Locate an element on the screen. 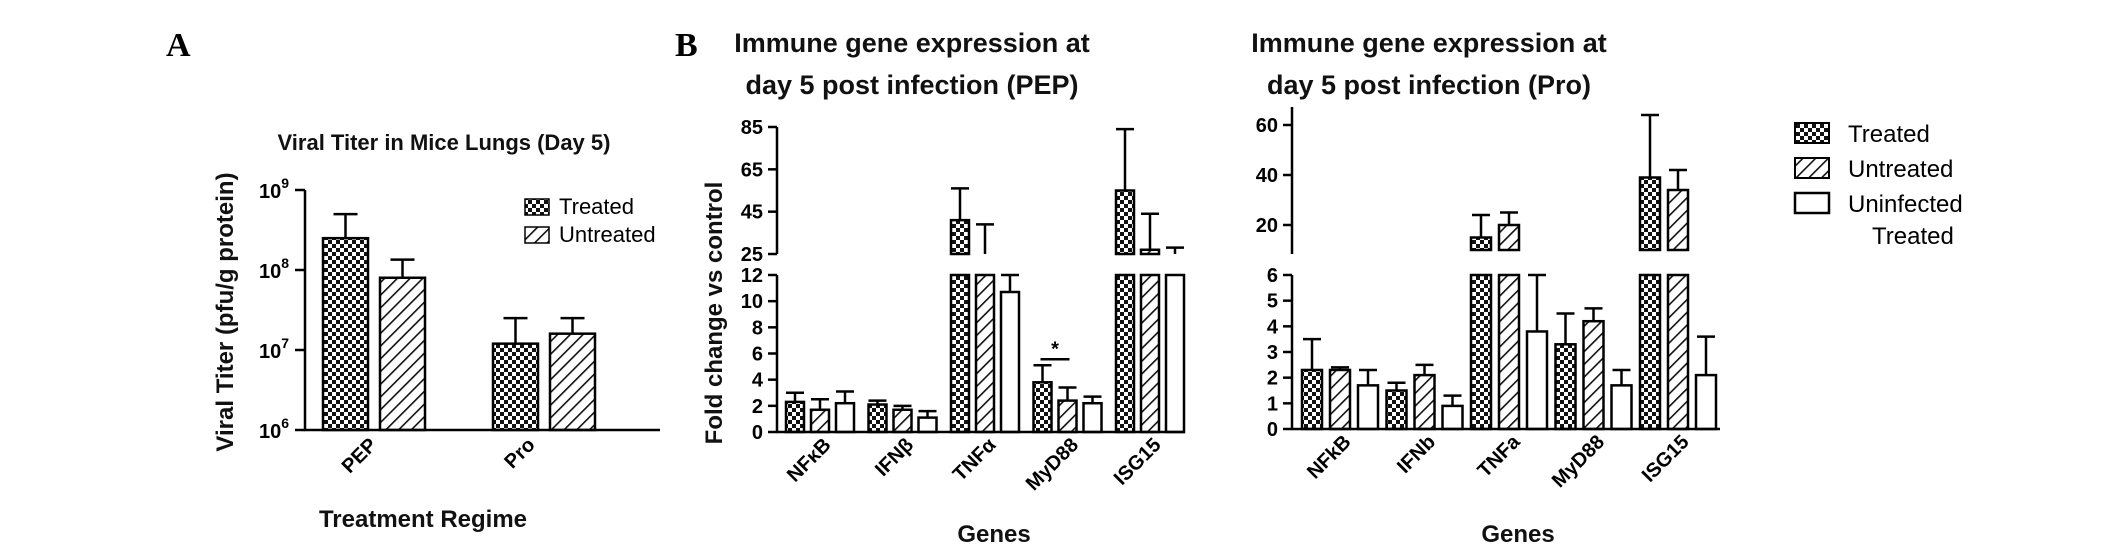 This screenshot has width=2126, height=553. chartB1-y-tick-label: 65 is located at coordinates (752, 170).